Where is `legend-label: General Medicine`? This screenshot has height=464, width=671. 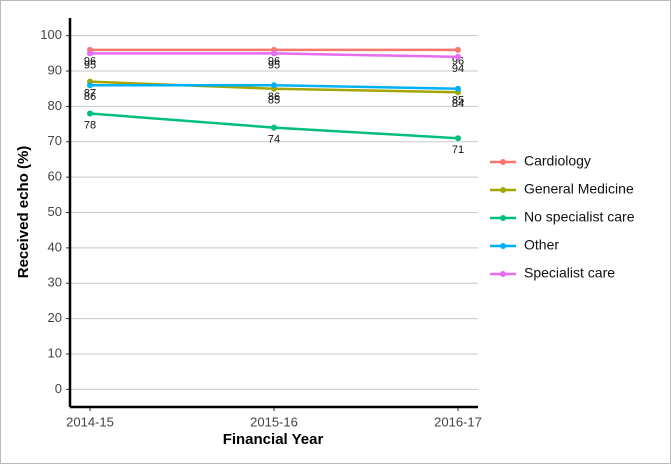 legend-label: General Medicine is located at coordinates (579, 189).